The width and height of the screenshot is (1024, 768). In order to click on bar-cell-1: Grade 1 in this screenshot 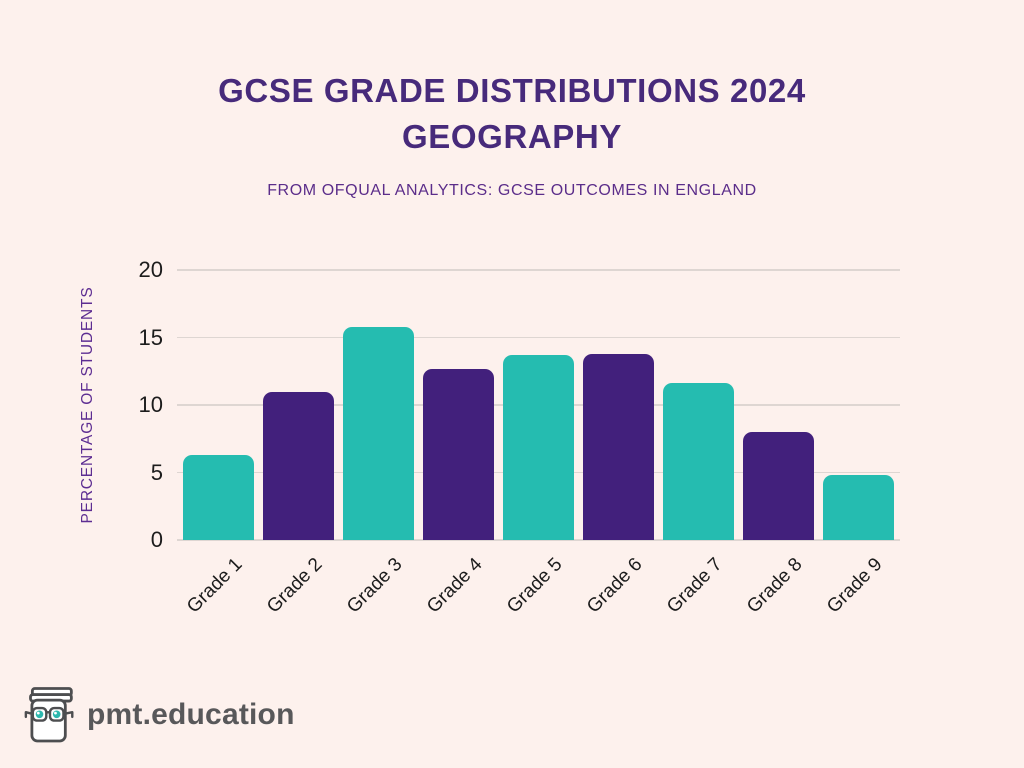, I will do `click(218, 443)`.